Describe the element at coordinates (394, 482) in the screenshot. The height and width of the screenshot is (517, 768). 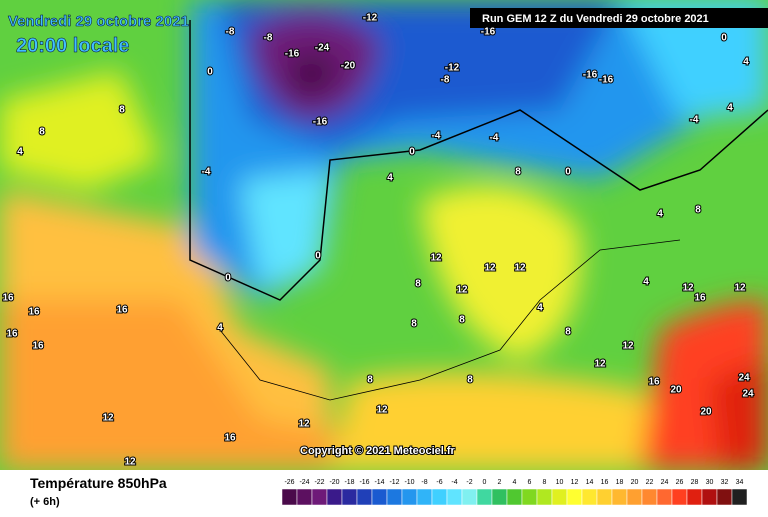
I see `colorbar-label: -12` at that location.